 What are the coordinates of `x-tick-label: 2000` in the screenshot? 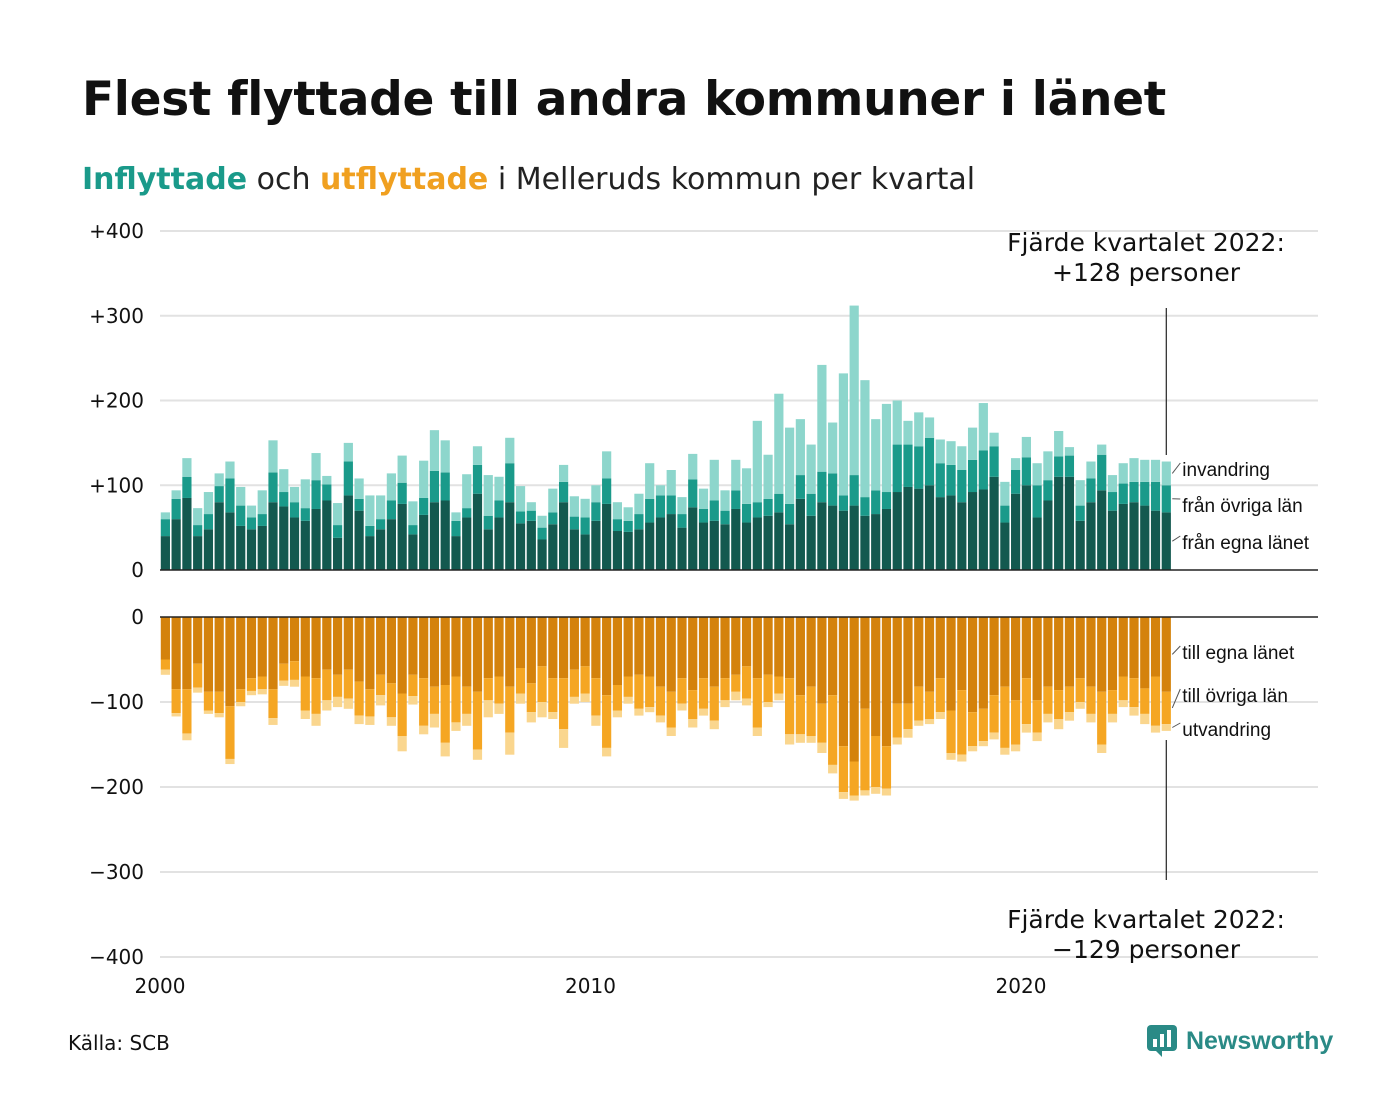 It's located at (160, 986).